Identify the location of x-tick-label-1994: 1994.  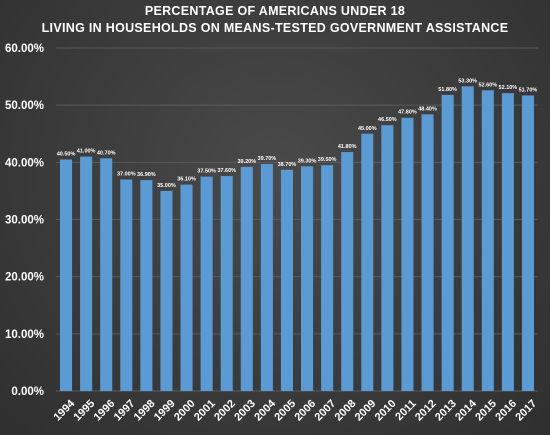
(64, 410).